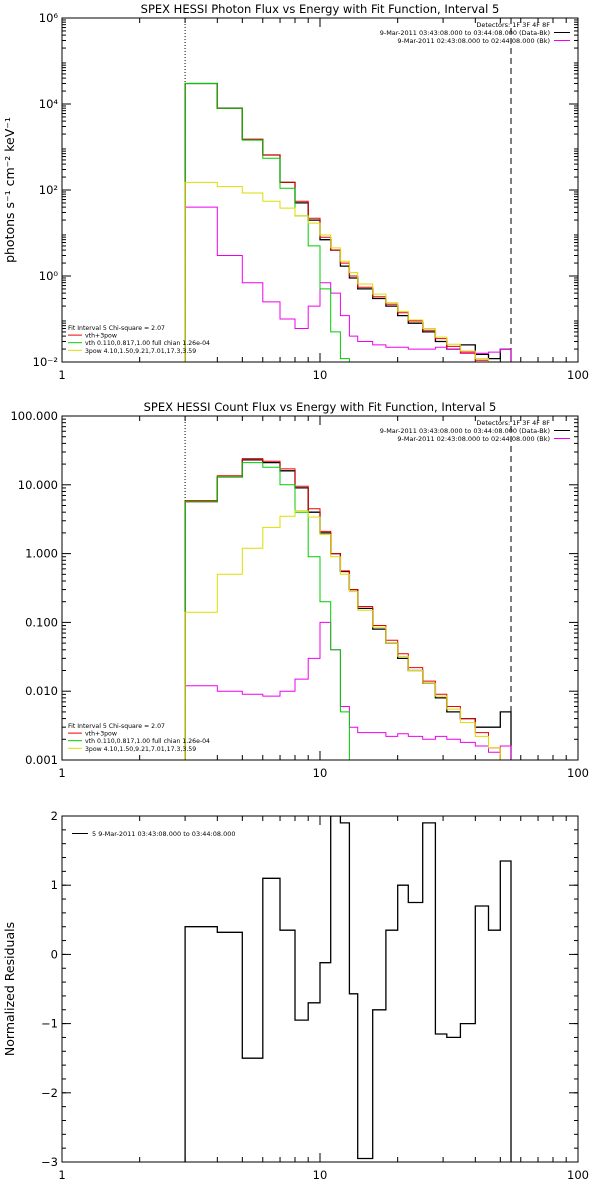  I want to click on y-axis-label: photons s⁻¹ cm⁻² keV⁻¹, so click(9, 190).